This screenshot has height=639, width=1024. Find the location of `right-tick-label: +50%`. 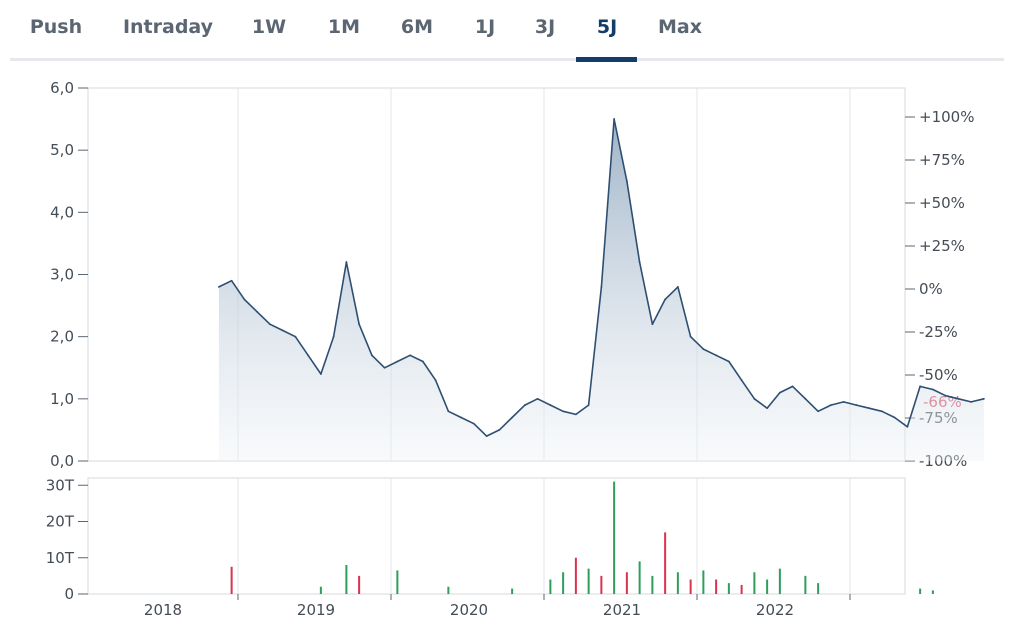

right-tick-label: +50% is located at coordinates (942, 203).